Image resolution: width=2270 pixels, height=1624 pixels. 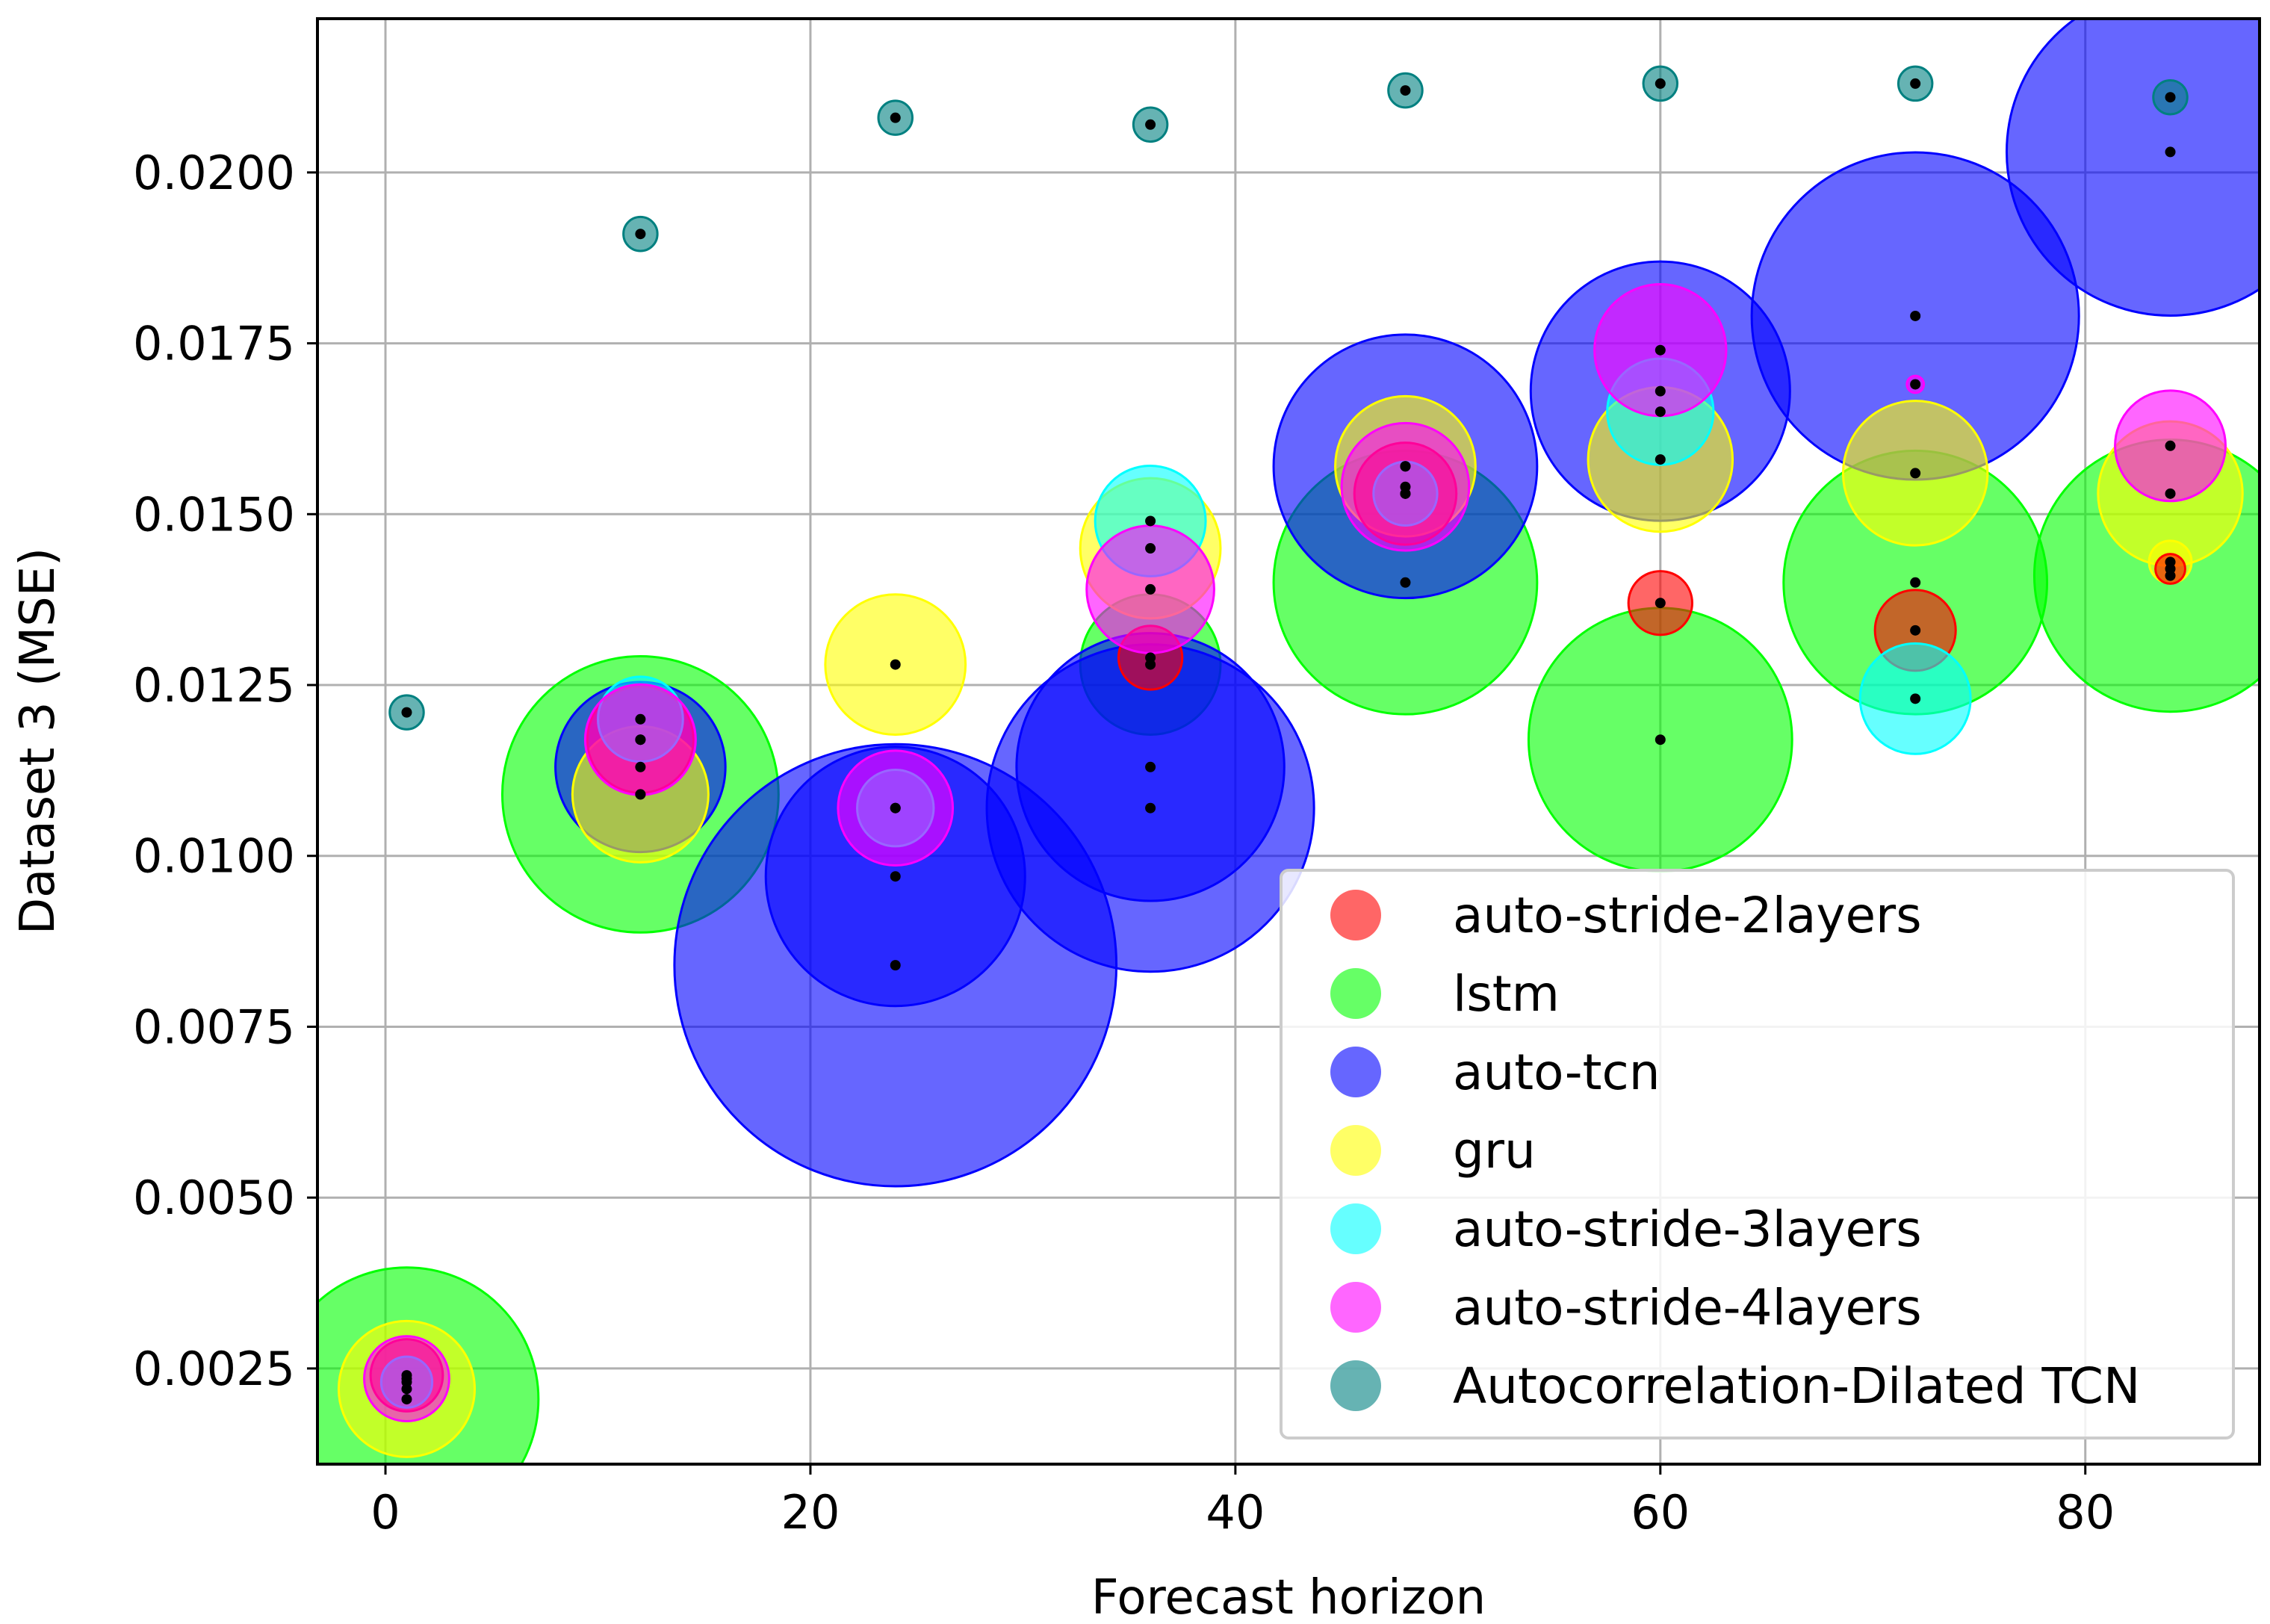 I want to click on y-tick-label: 0.0150, so click(x=214, y=514).